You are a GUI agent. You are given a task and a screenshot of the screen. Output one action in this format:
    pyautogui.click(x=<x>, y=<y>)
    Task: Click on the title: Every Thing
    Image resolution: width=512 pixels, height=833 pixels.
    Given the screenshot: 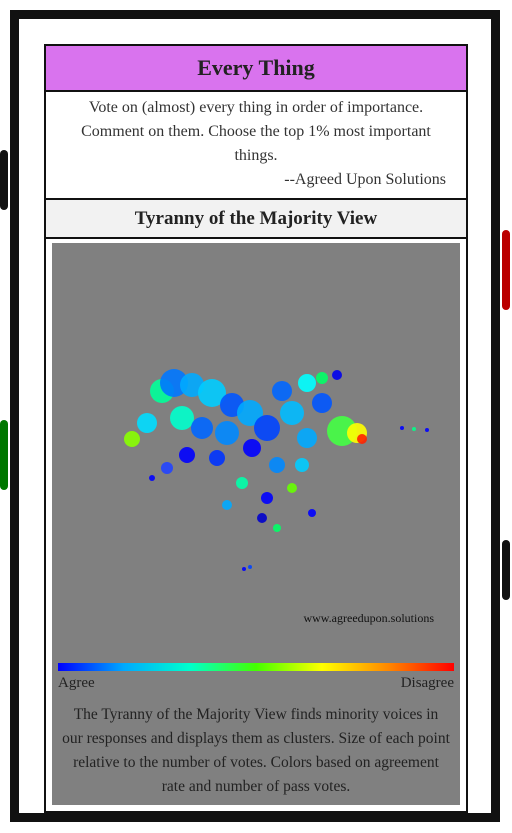 What is the action you would take?
    pyautogui.click(x=256, y=69)
    